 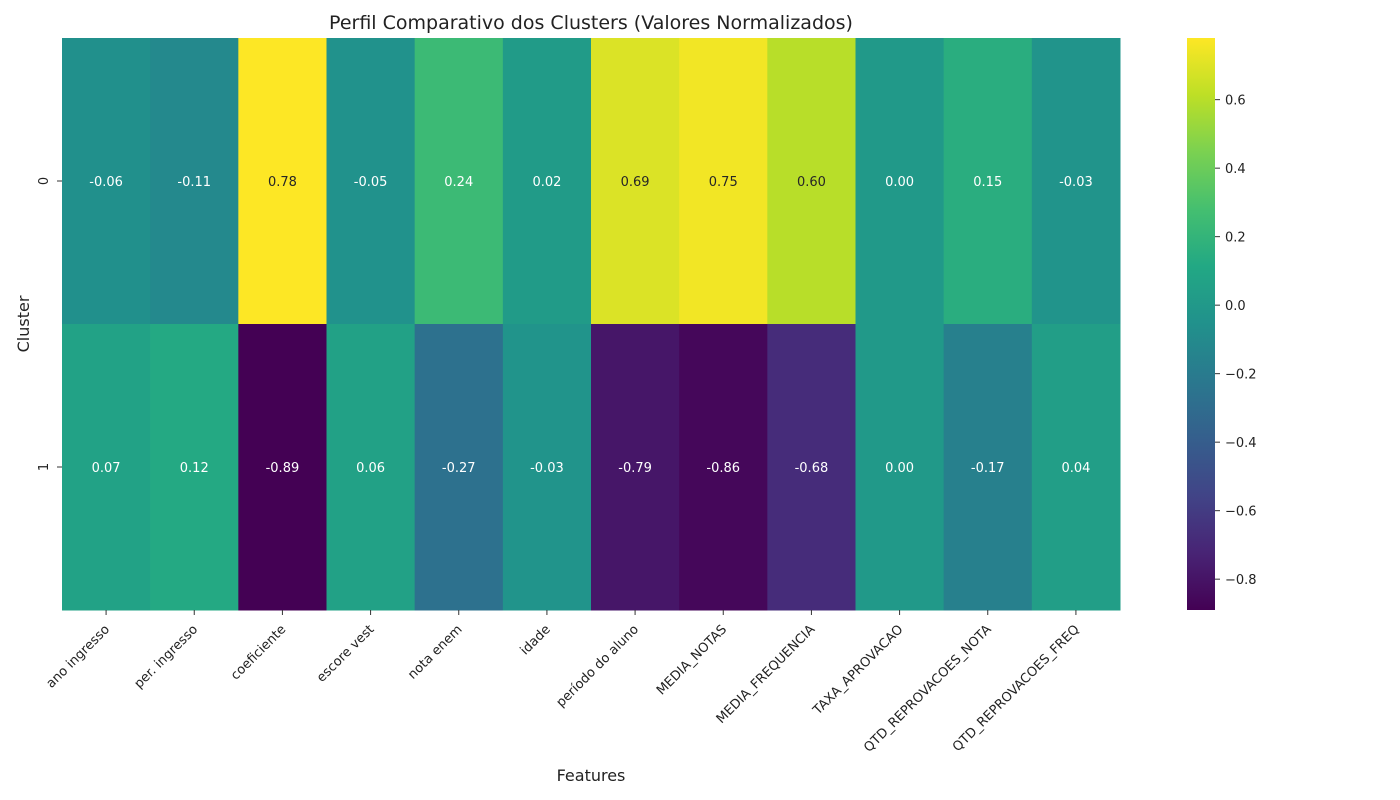 I want to click on colorbar-tick-label: 0.6, so click(x=1235, y=101).